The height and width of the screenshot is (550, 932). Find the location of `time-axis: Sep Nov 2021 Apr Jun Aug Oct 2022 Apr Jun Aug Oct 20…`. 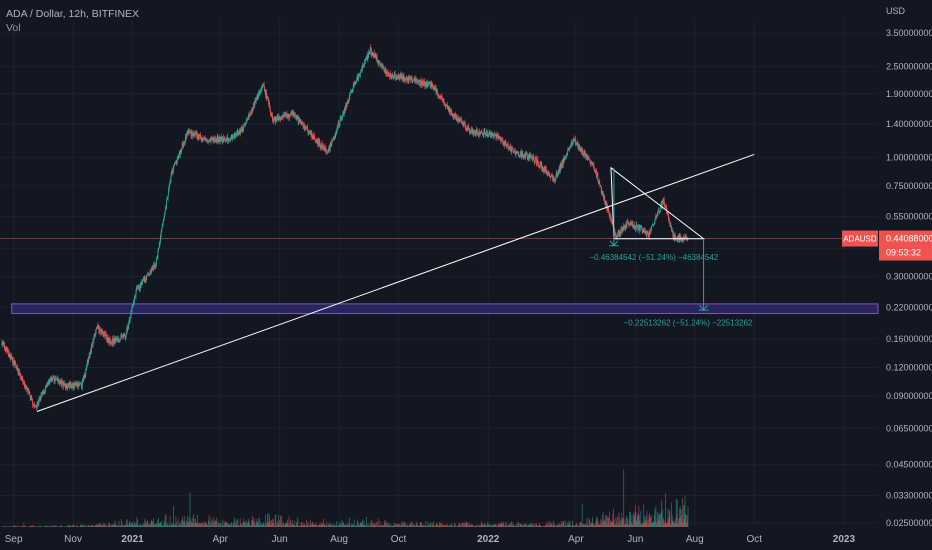

time-axis: Sep Nov 2021 Apr Jun Aug Oct 2022 Apr Jun Aug Oct 20… is located at coordinates (430, 539).